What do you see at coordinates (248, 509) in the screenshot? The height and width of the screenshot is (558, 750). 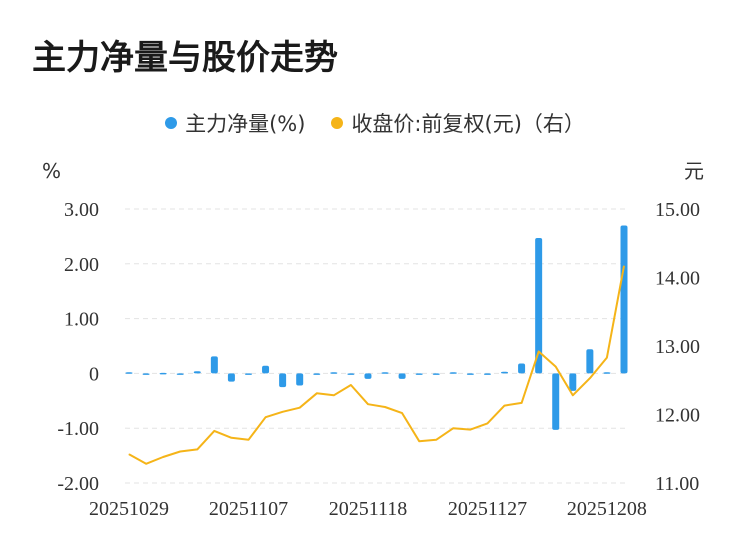 I see `x-tick-label: 20251107` at bounding box center [248, 509].